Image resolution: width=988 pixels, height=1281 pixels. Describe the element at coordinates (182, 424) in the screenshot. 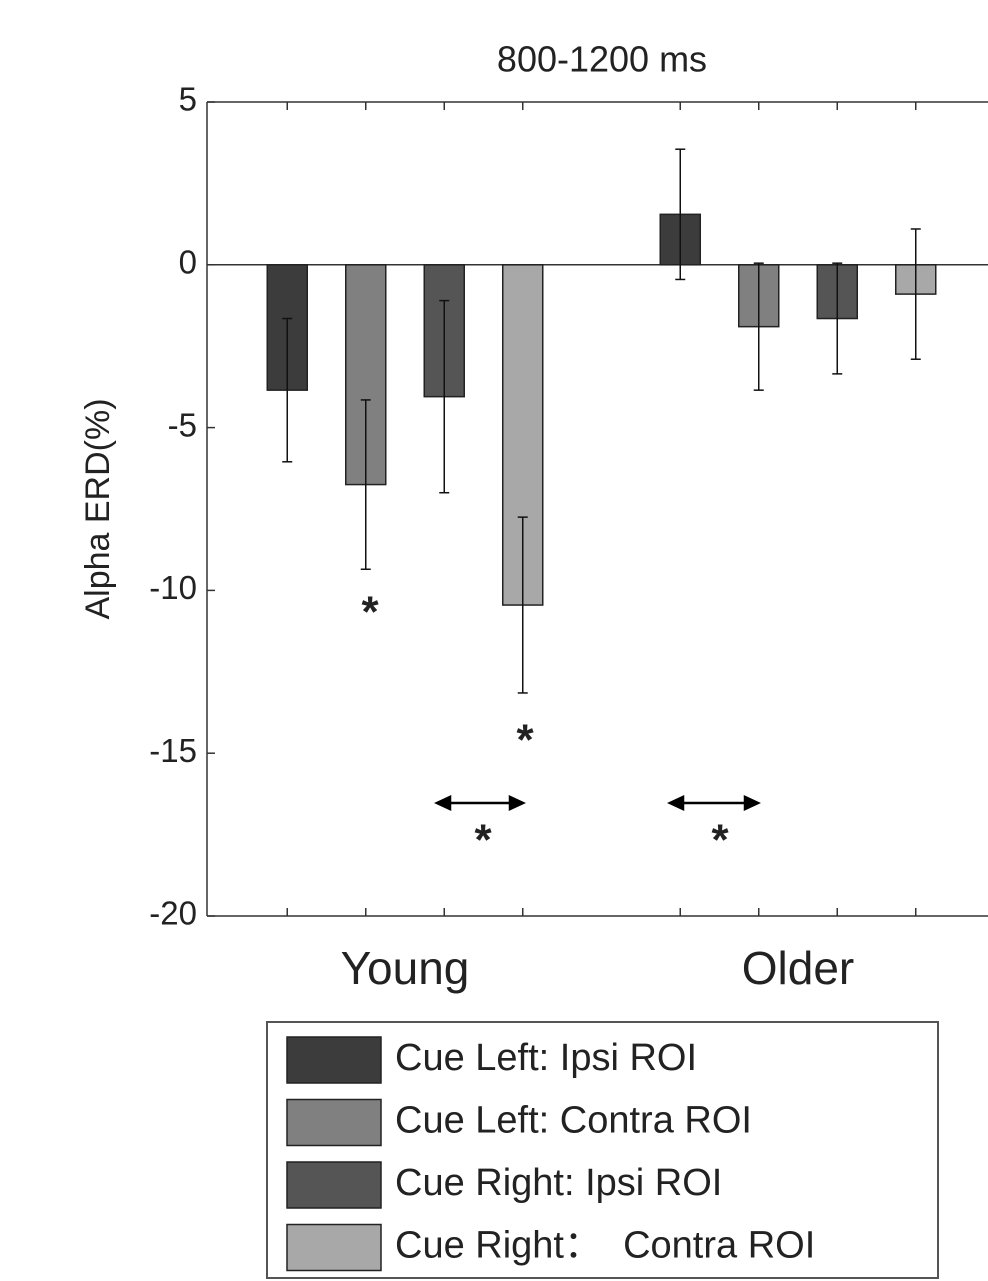

I see `y-tick-label: -5` at that location.